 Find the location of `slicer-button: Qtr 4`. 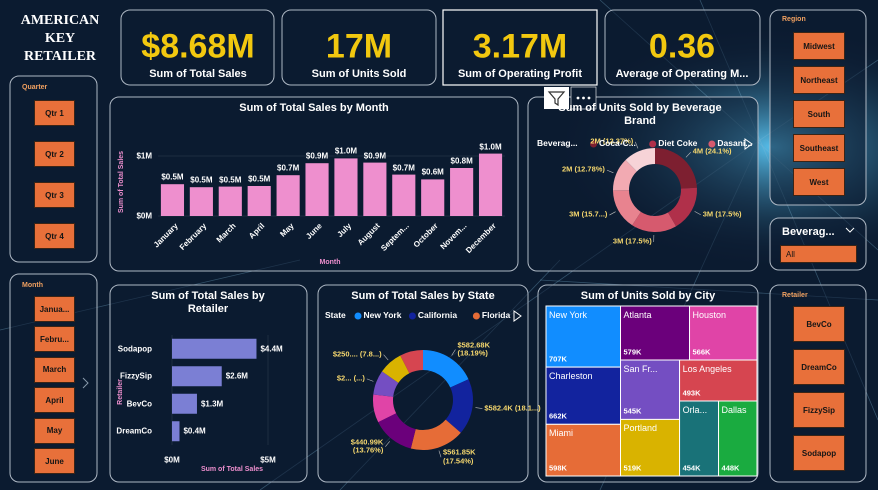

slicer-button: Qtr 4 is located at coordinates (54, 236).